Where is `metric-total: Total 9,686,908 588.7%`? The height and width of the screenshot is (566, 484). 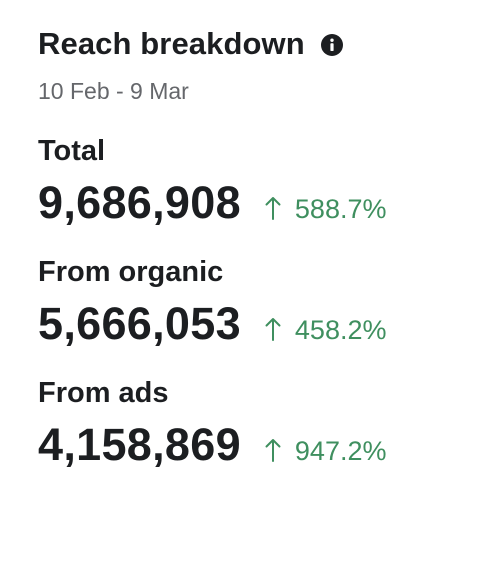
metric-total: Total 9,686,908 588.7% is located at coordinates (242, 181).